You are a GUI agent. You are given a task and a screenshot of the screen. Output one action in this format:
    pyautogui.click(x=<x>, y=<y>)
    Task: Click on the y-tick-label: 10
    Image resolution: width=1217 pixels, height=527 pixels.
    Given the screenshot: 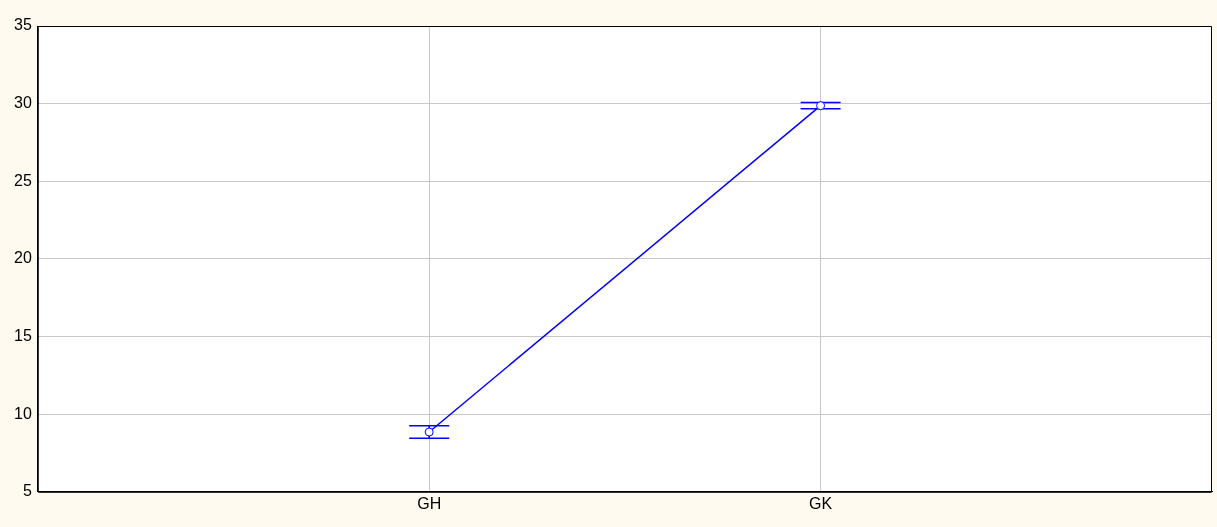 What is the action you would take?
    pyautogui.click(x=23, y=413)
    